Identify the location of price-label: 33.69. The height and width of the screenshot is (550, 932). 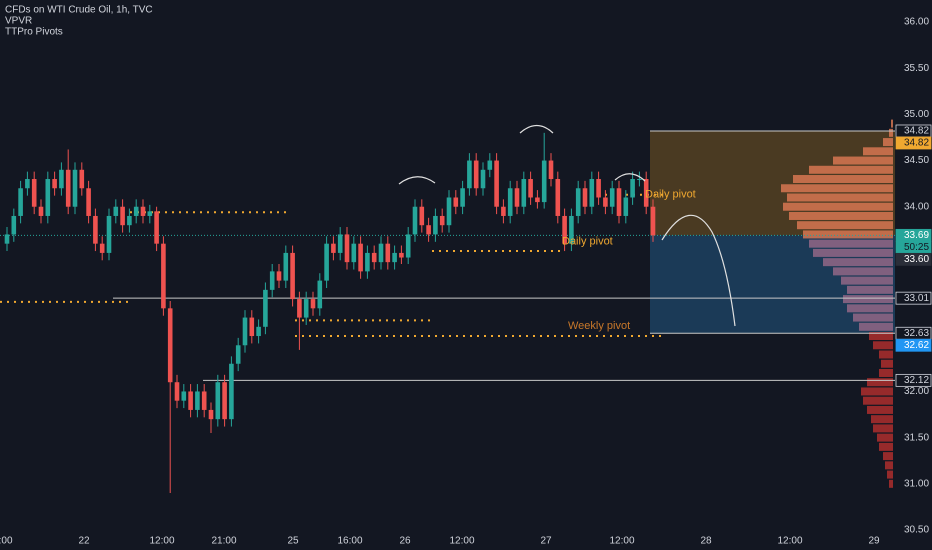
(916, 235).